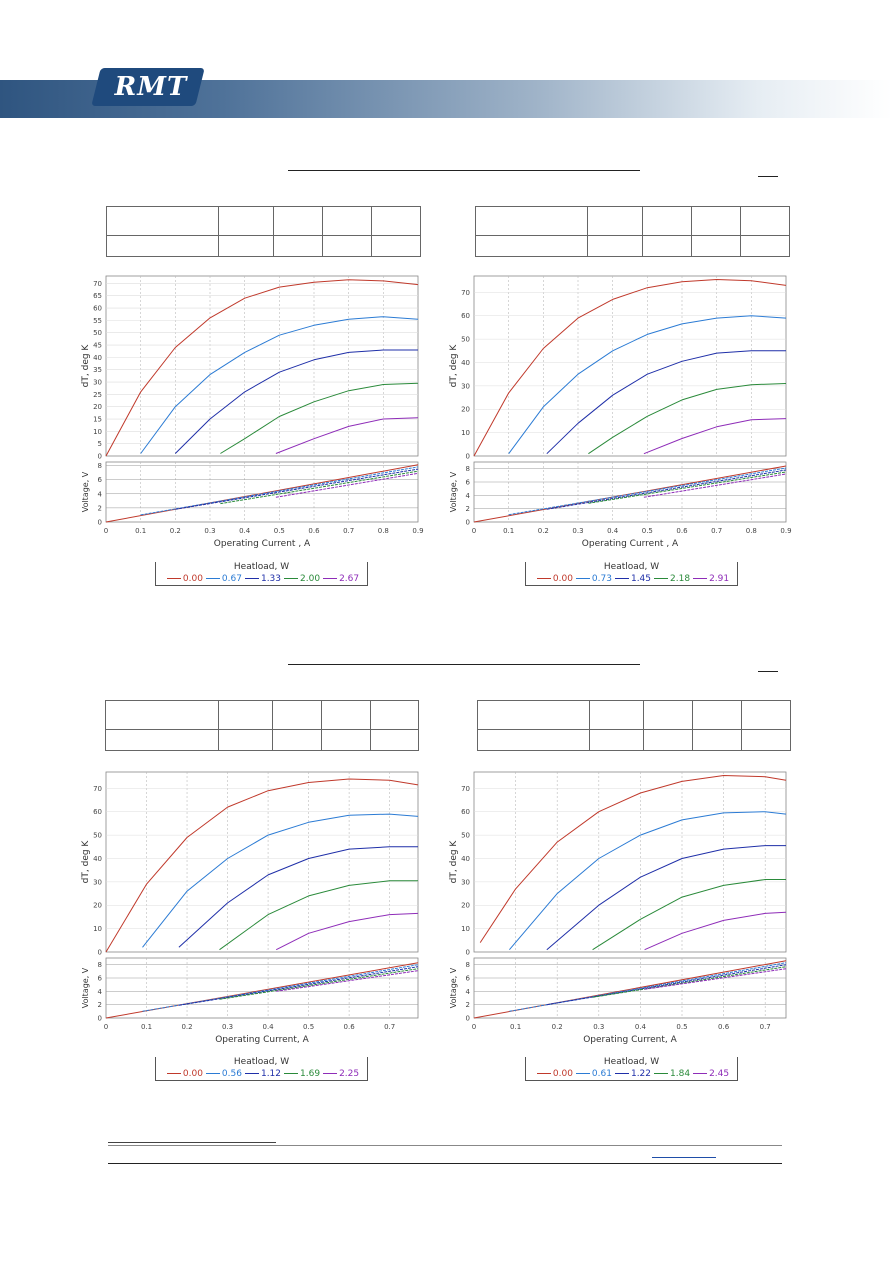 This screenshot has height=1261, width=892. What do you see at coordinates (592, 579) in the screenshot?
I see `legend-entry: 0.73` at bounding box center [592, 579].